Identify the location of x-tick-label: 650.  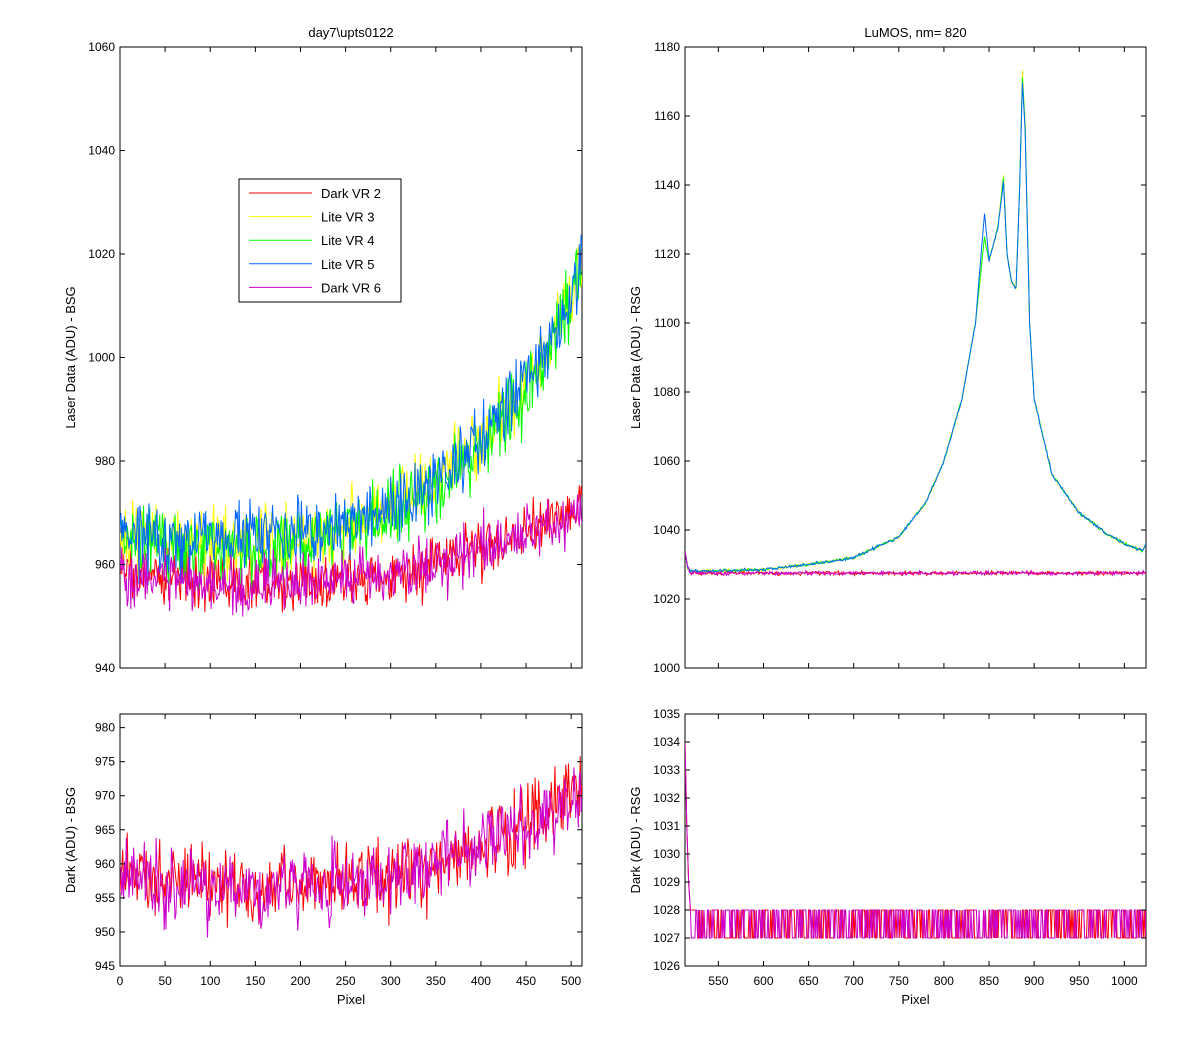
(809, 981).